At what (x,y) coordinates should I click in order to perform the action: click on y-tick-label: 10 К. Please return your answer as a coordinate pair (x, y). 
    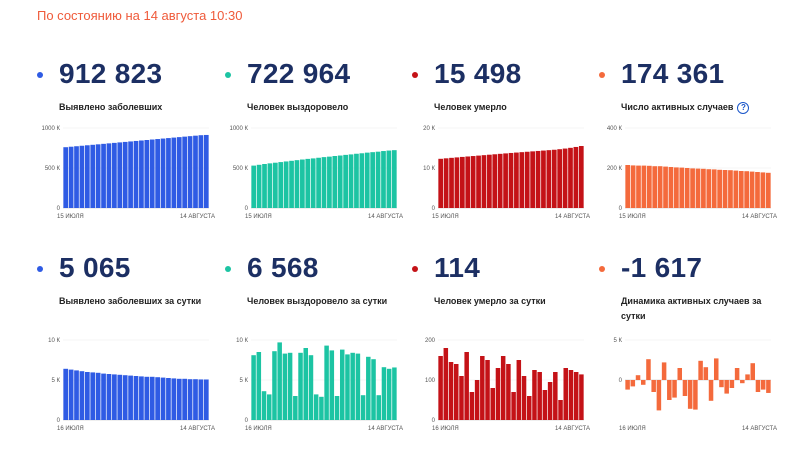
    Looking at the image, I should click on (429, 169).